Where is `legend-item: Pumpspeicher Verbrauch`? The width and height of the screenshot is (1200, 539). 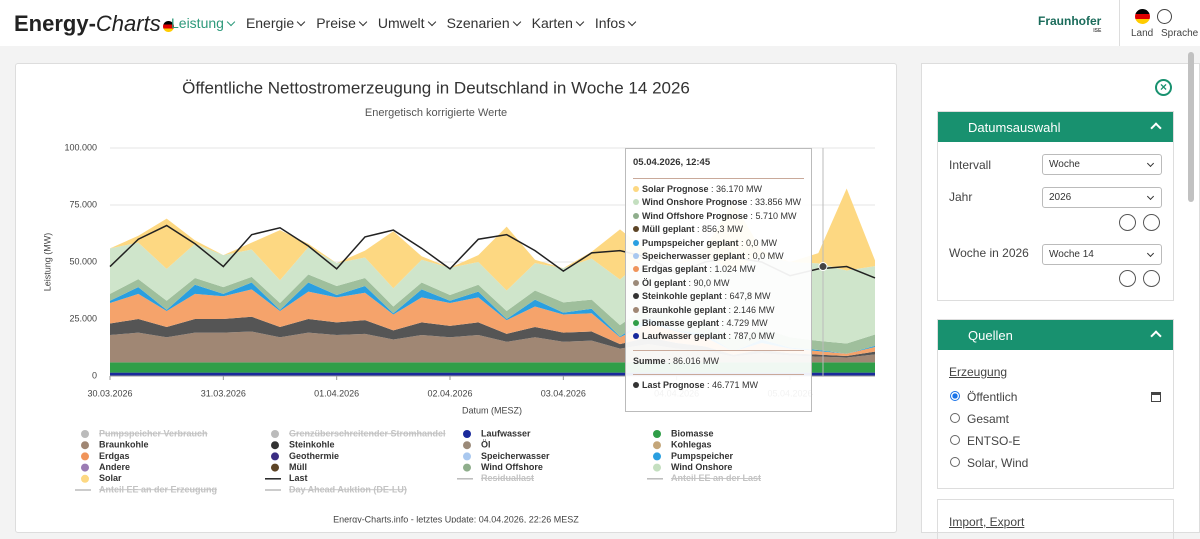 legend-item: Pumpspeicher Verbrauch is located at coordinates (144, 433).